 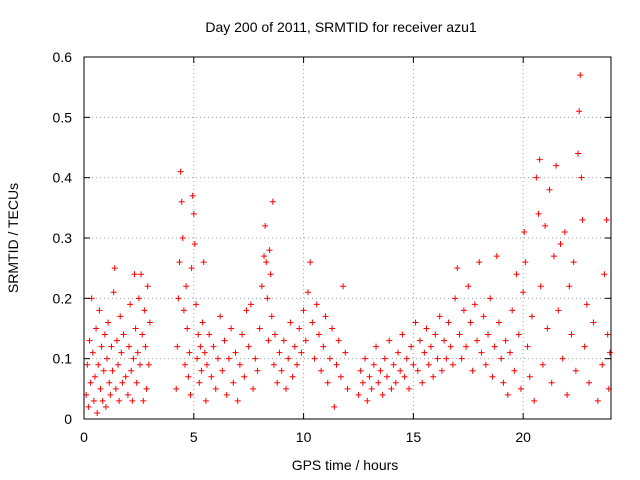 I want to click on y-tick-label: 0.3, so click(x=63, y=238).